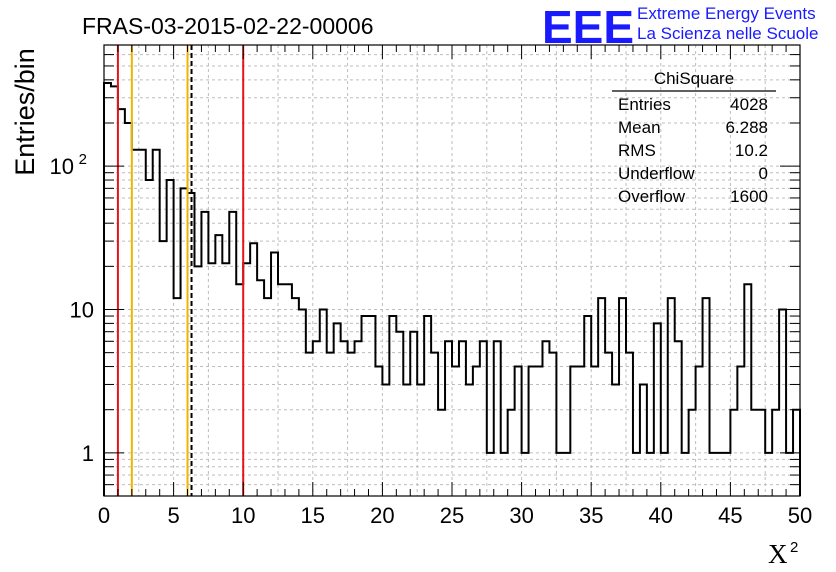 The width and height of the screenshot is (836, 572). What do you see at coordinates (644, 104) in the screenshot?
I see `stats-label: Entries` at bounding box center [644, 104].